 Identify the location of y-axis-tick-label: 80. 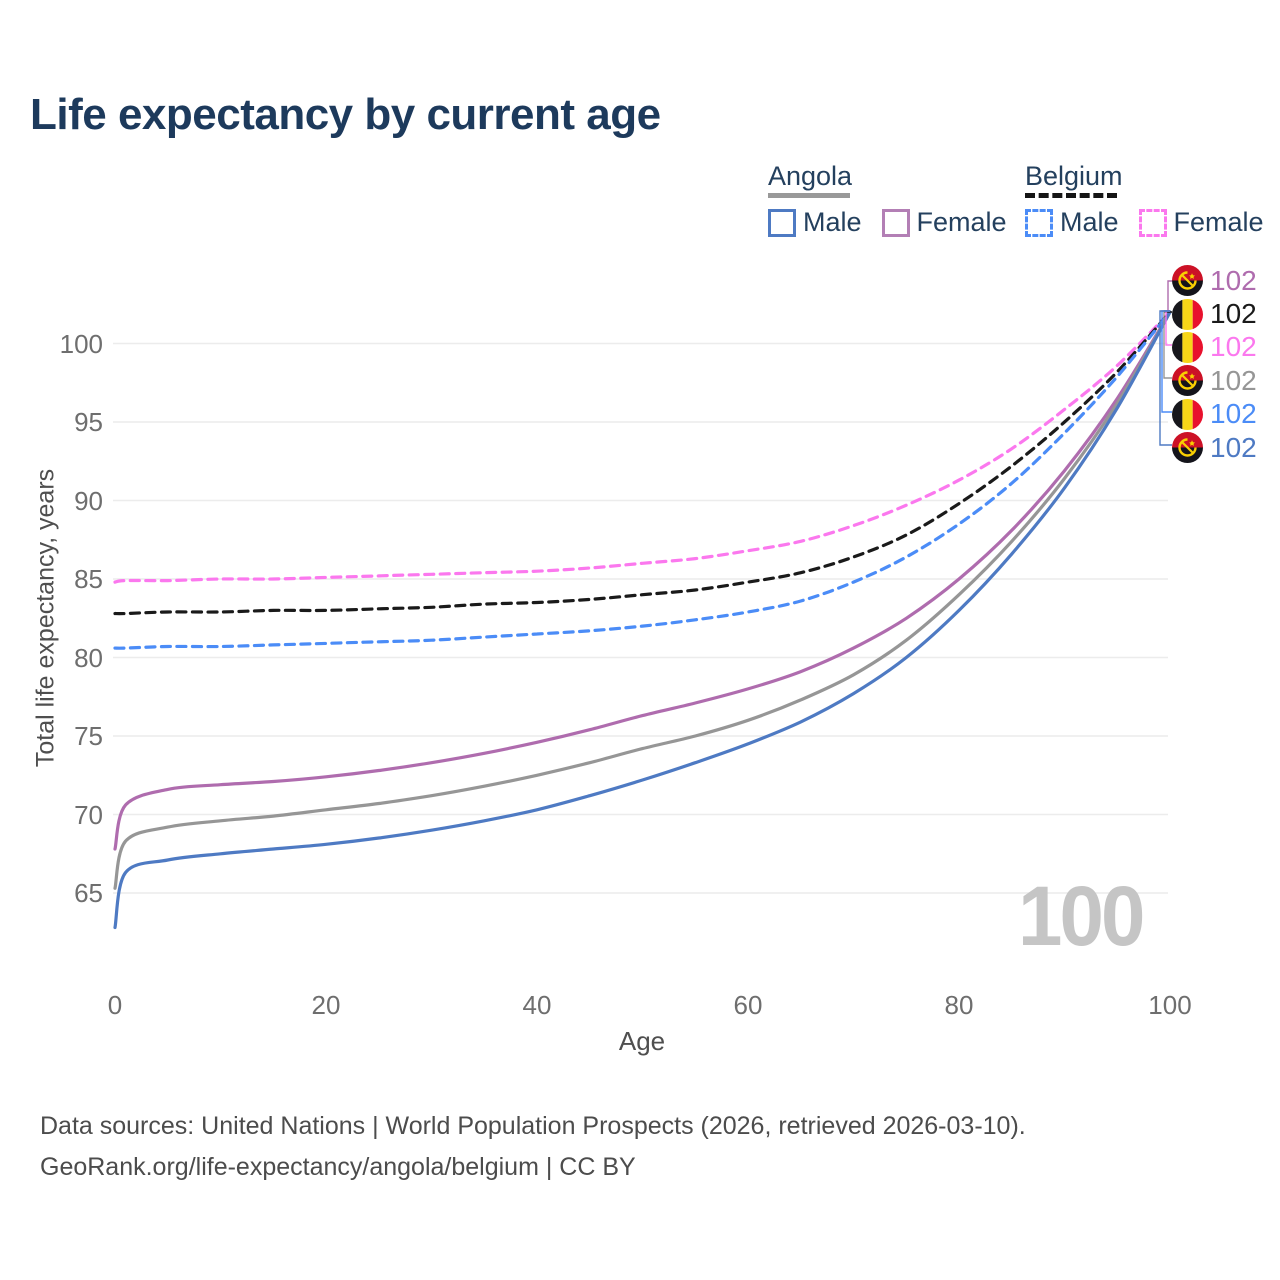
(88, 657).